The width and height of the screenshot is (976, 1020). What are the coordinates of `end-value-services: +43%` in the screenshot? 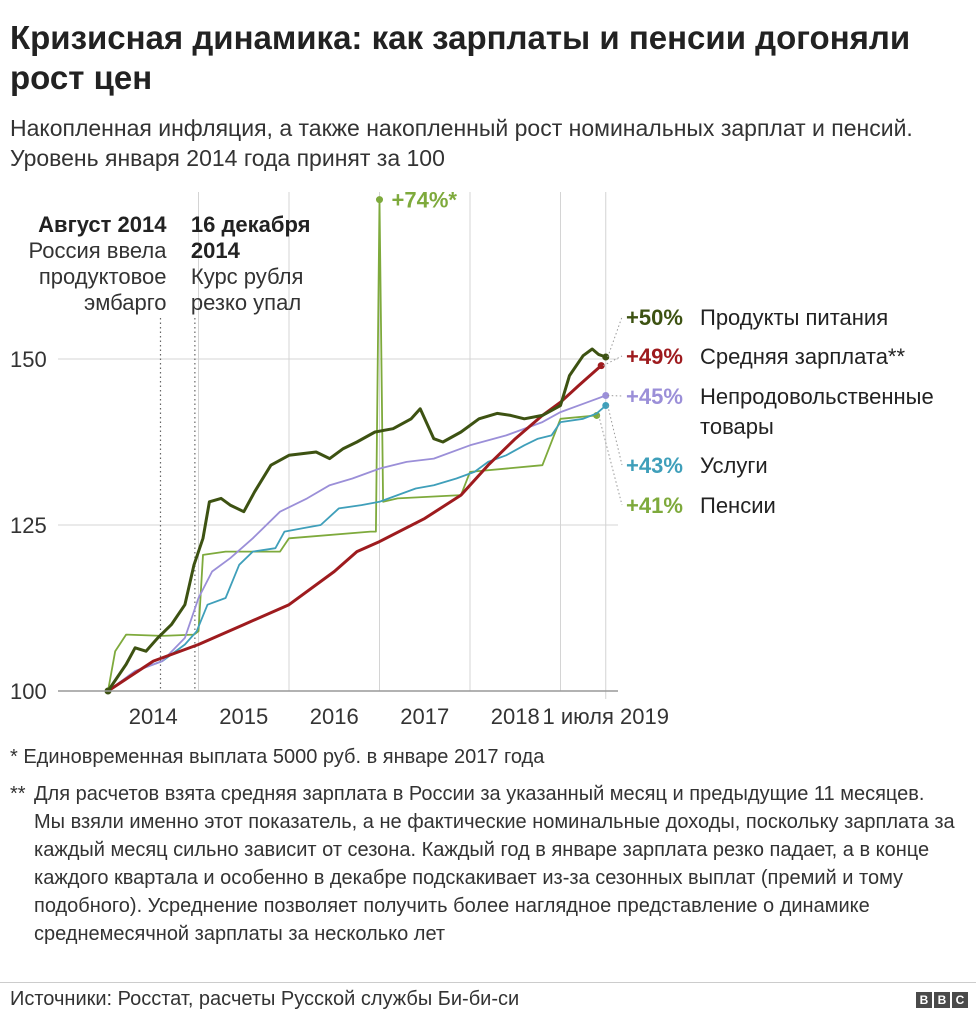 It's located at (654, 465).